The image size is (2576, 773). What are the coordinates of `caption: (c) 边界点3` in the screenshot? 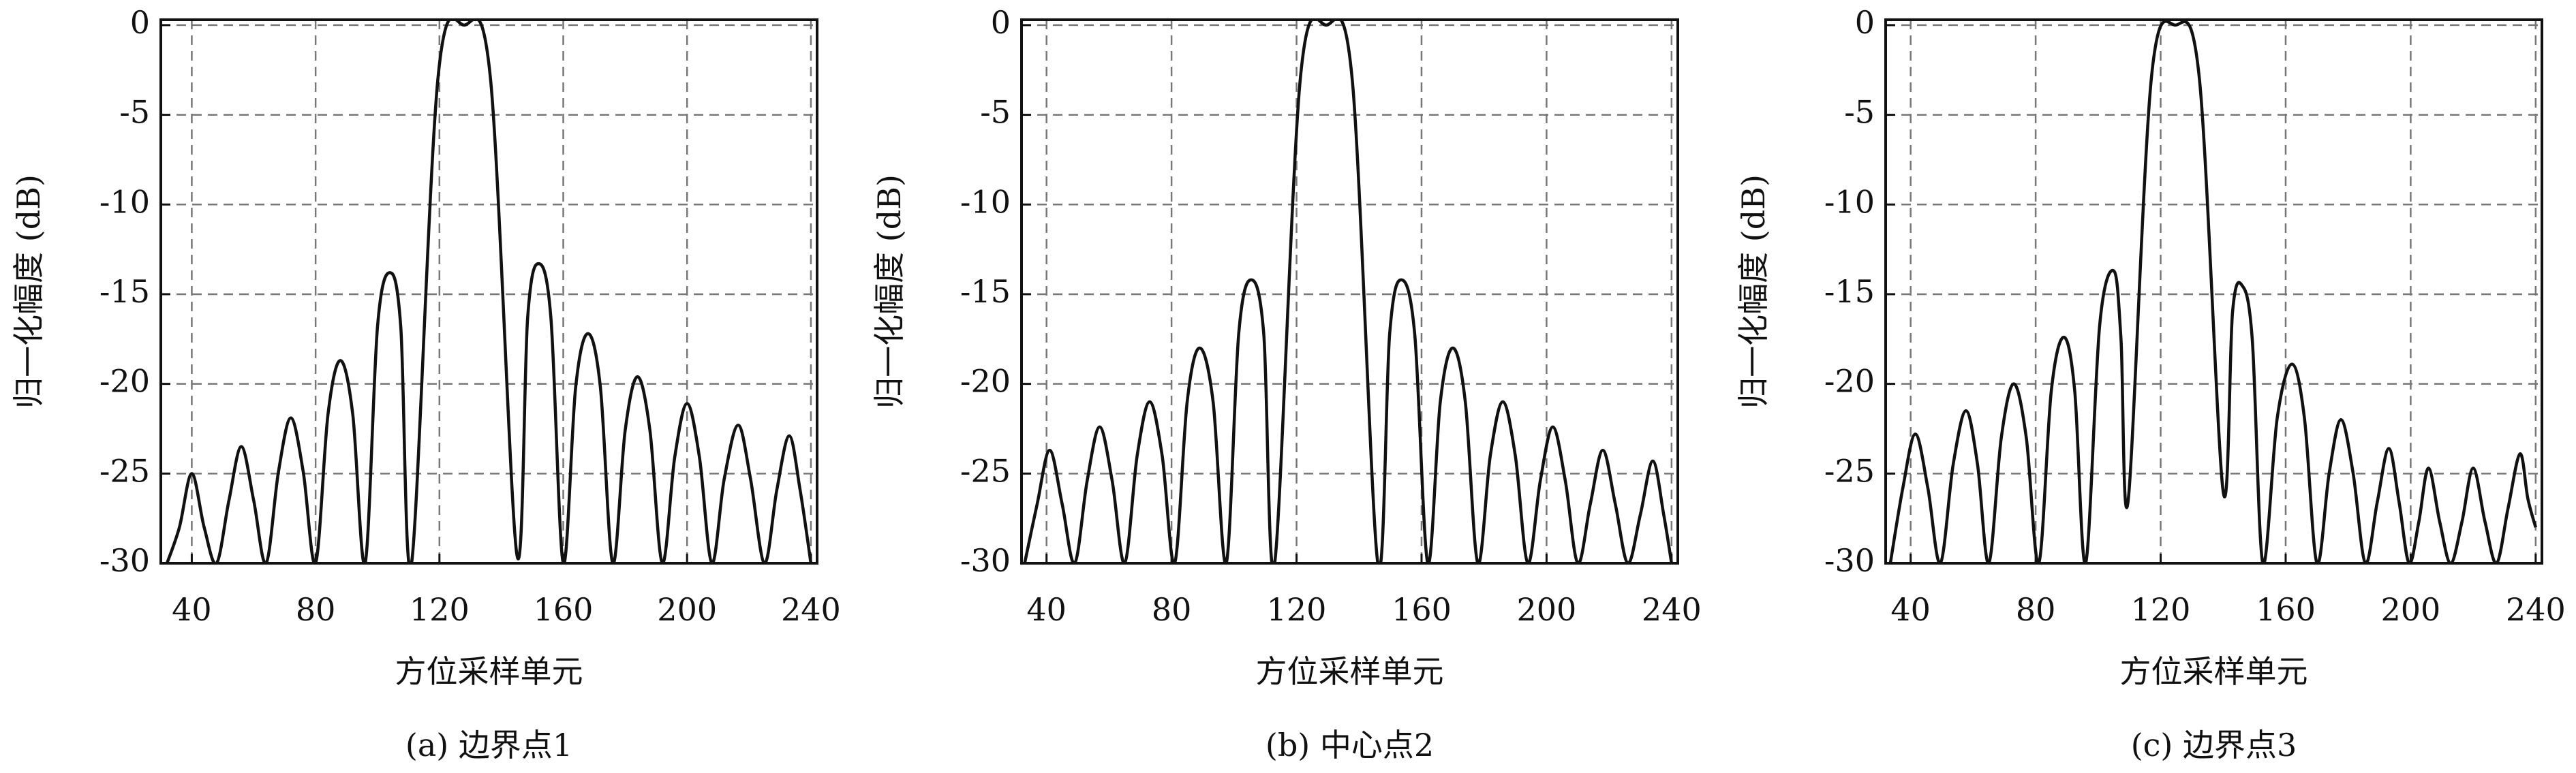 It's located at (2214, 745).